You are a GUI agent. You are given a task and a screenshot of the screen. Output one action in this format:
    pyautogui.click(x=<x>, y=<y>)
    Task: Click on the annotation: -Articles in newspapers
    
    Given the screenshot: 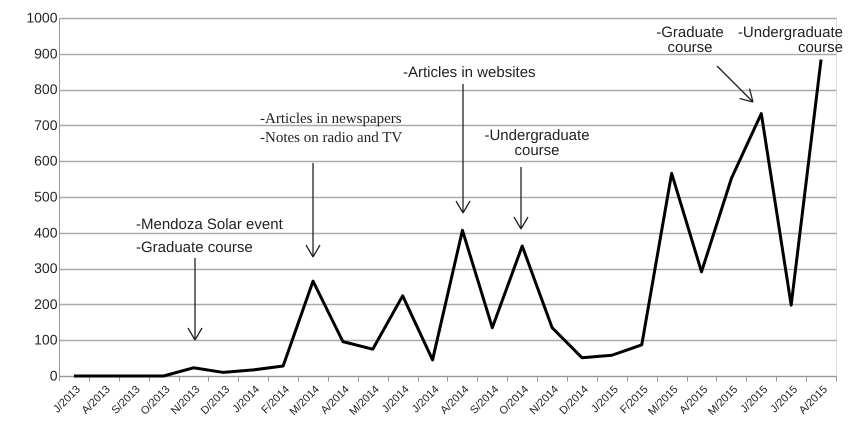 What is the action you would take?
    pyautogui.click(x=331, y=119)
    